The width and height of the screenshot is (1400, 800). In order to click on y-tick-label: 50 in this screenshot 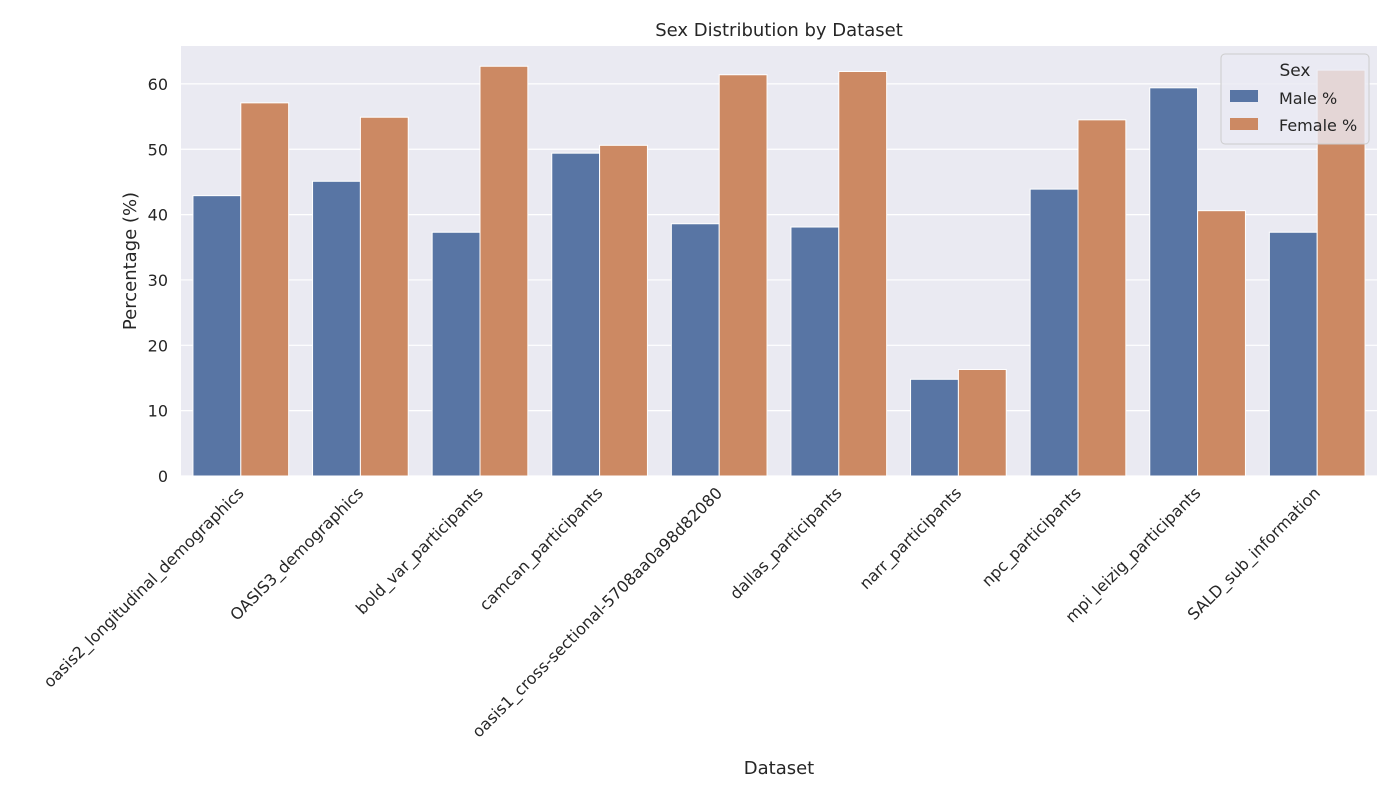, I will do `click(158, 149)`.